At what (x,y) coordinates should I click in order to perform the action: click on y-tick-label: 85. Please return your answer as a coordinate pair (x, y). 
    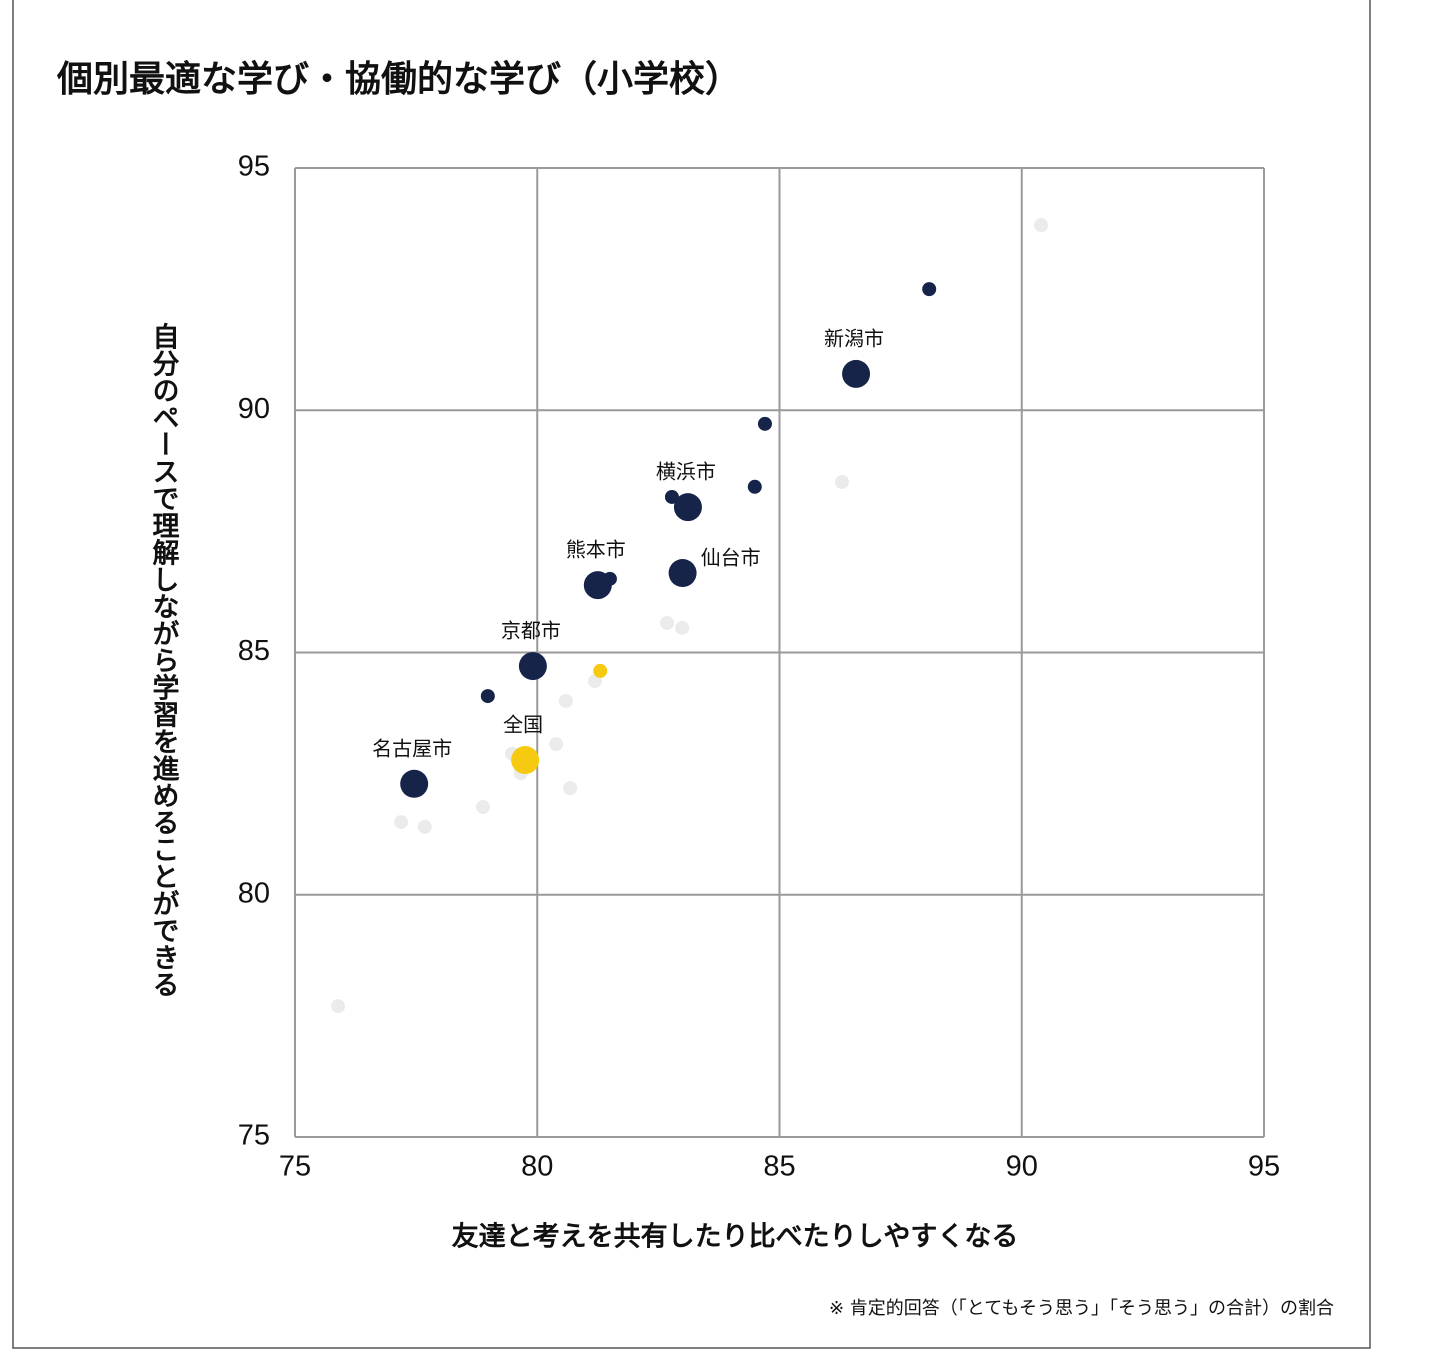
    Looking at the image, I should click on (254, 651).